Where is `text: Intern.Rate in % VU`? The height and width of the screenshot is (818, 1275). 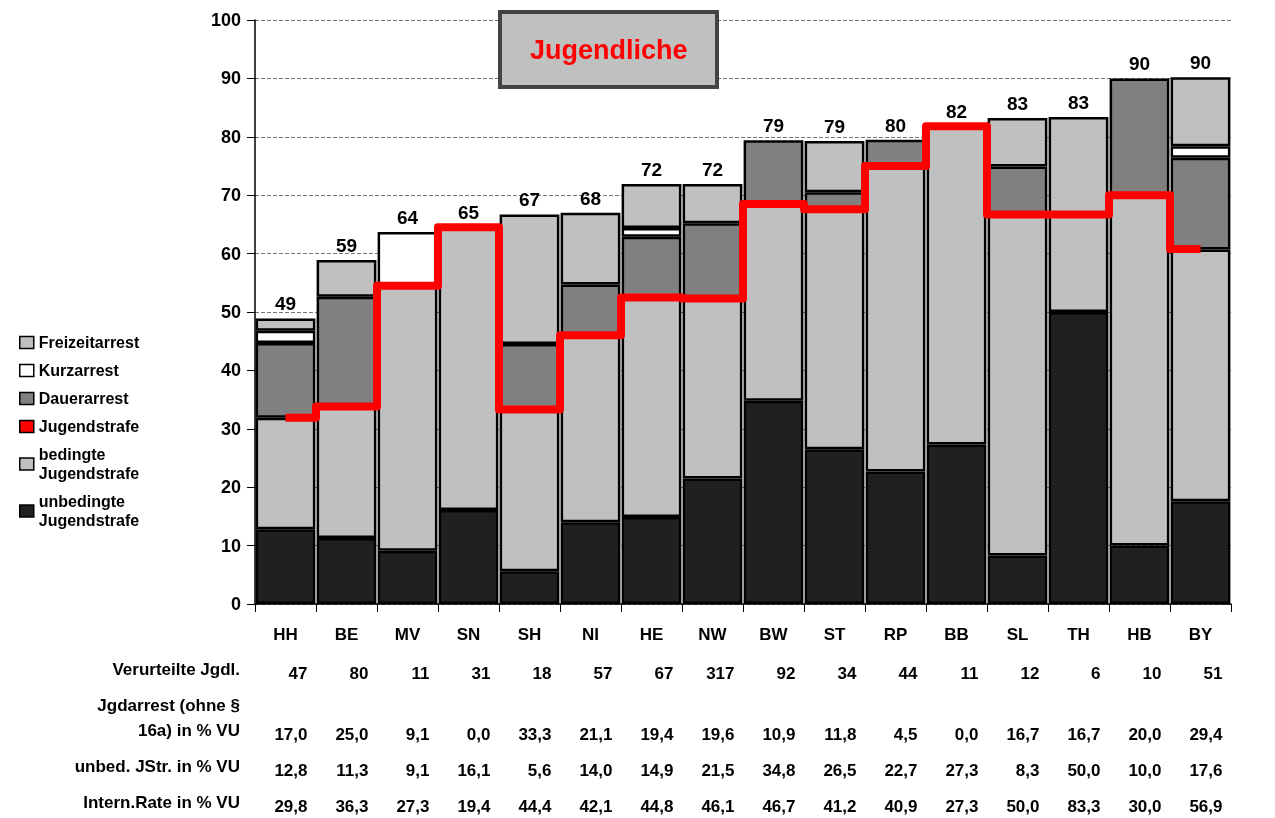 text: Intern.Rate in % VU is located at coordinates (161, 802).